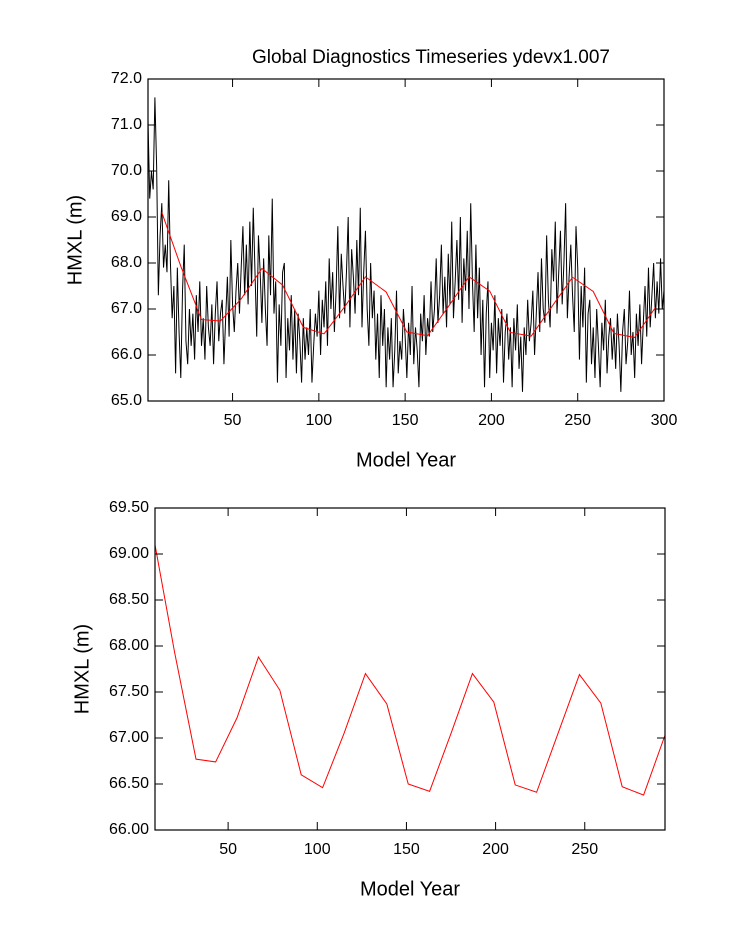 The width and height of the screenshot is (733, 945). Describe the element at coordinates (408, 275) in the screenshot. I see `series-line` at that location.